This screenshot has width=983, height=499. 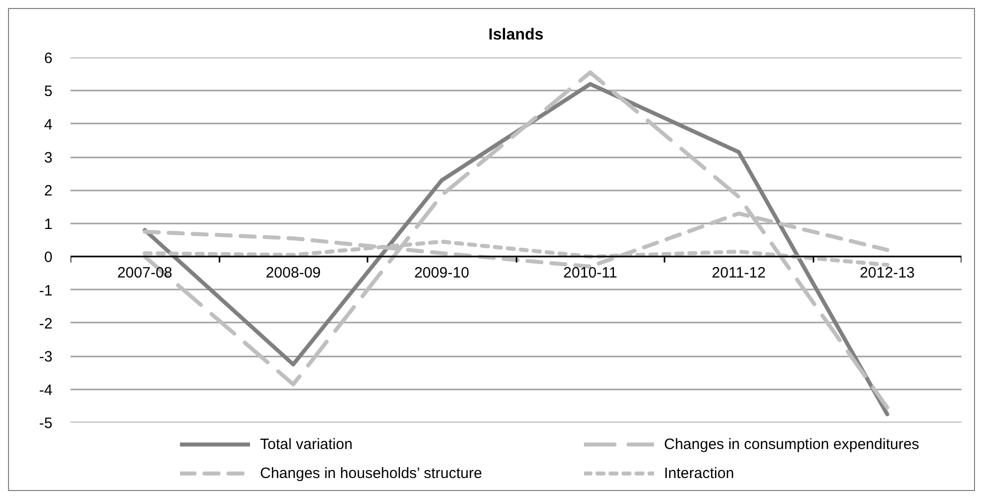 I want to click on legend-label: Changes in households’ structure, so click(x=372, y=473).